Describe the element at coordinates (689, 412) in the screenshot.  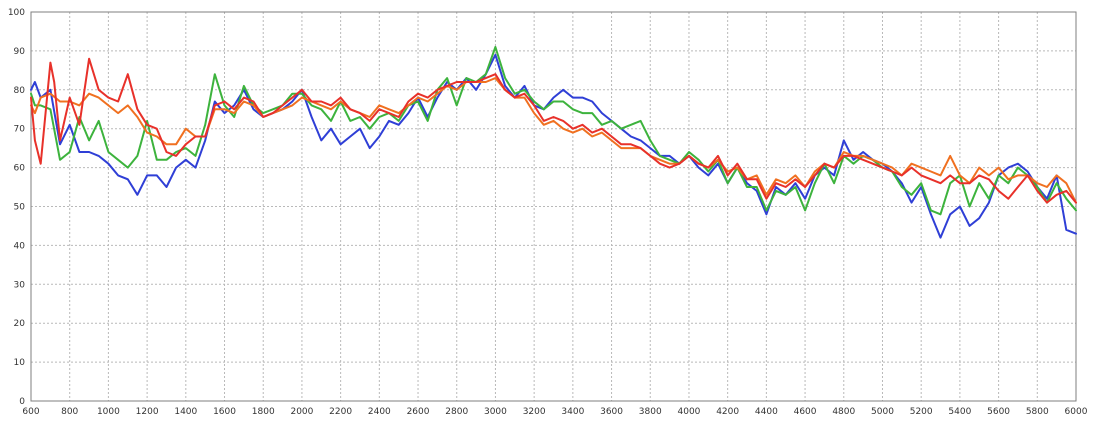
I see `x-tick-label: 4000` at that location.